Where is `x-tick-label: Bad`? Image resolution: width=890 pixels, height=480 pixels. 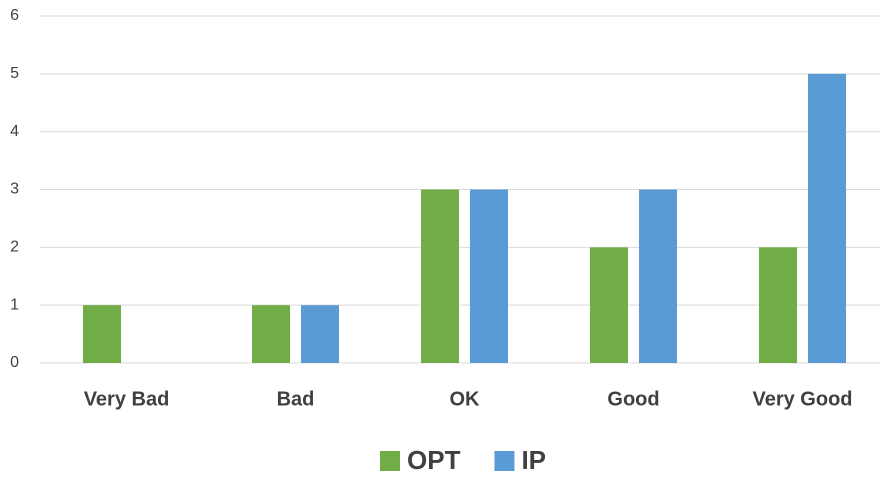
x-tick-label: Bad is located at coordinates (296, 399).